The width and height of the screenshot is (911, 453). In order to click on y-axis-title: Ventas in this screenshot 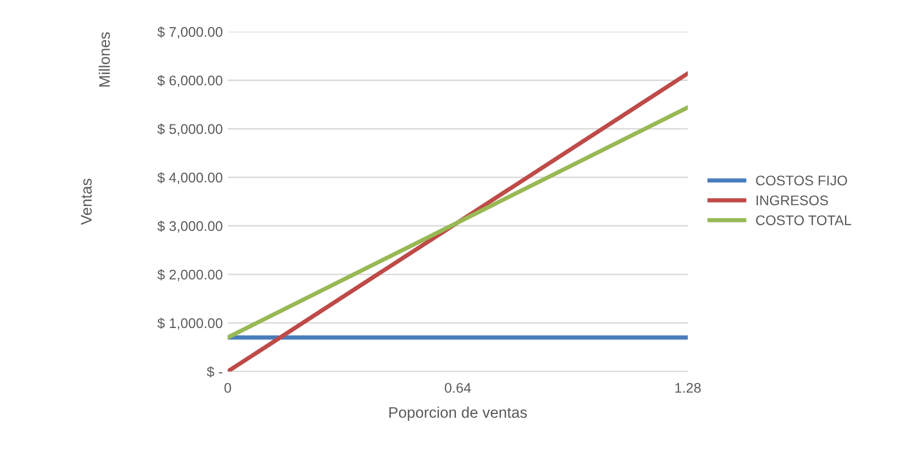, I will do `click(86, 201)`.